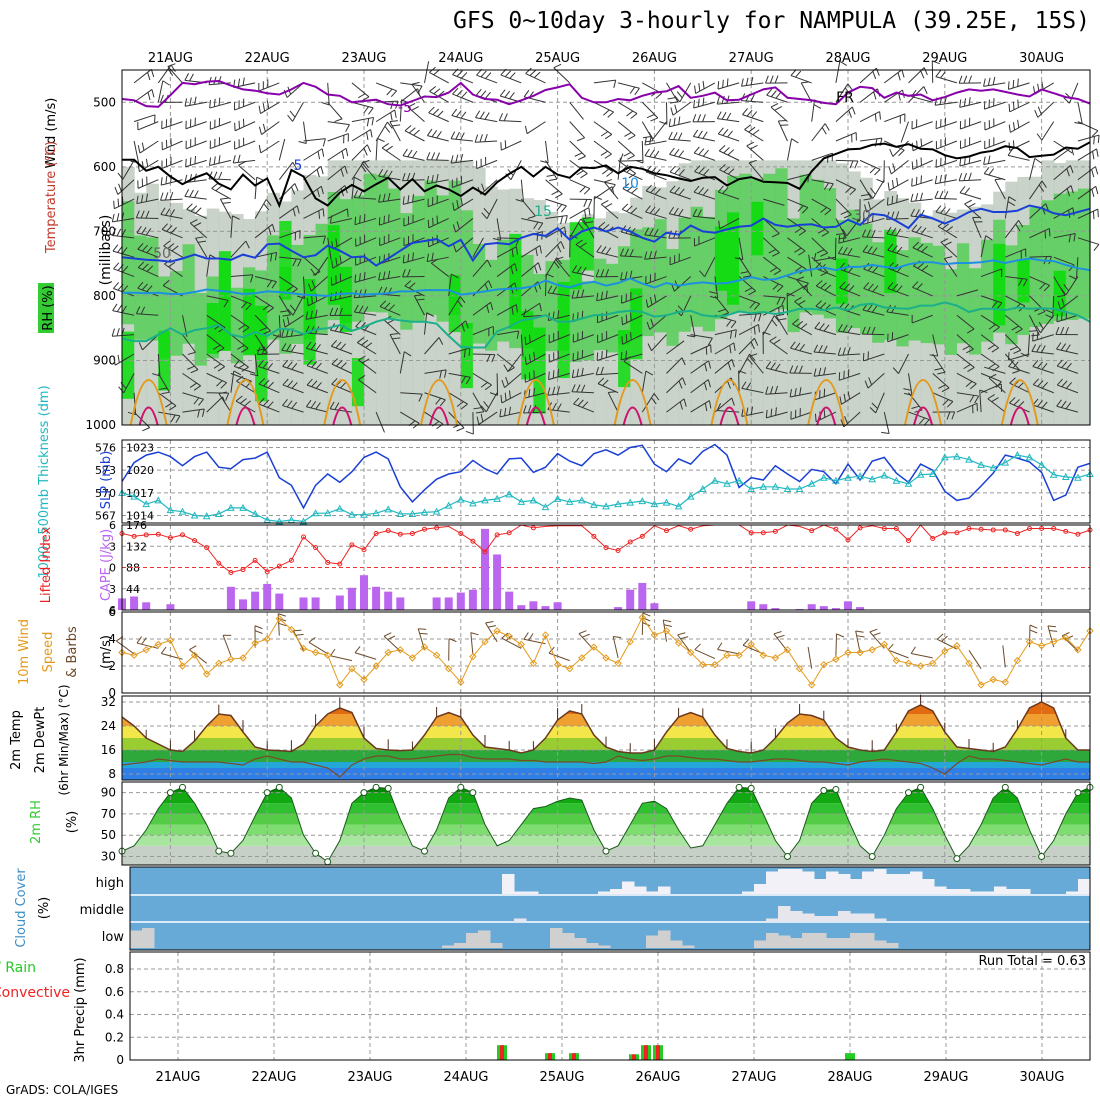 This screenshot has width=1100, height=1100. I want to click on rh-shade-green, so click(177, 313).